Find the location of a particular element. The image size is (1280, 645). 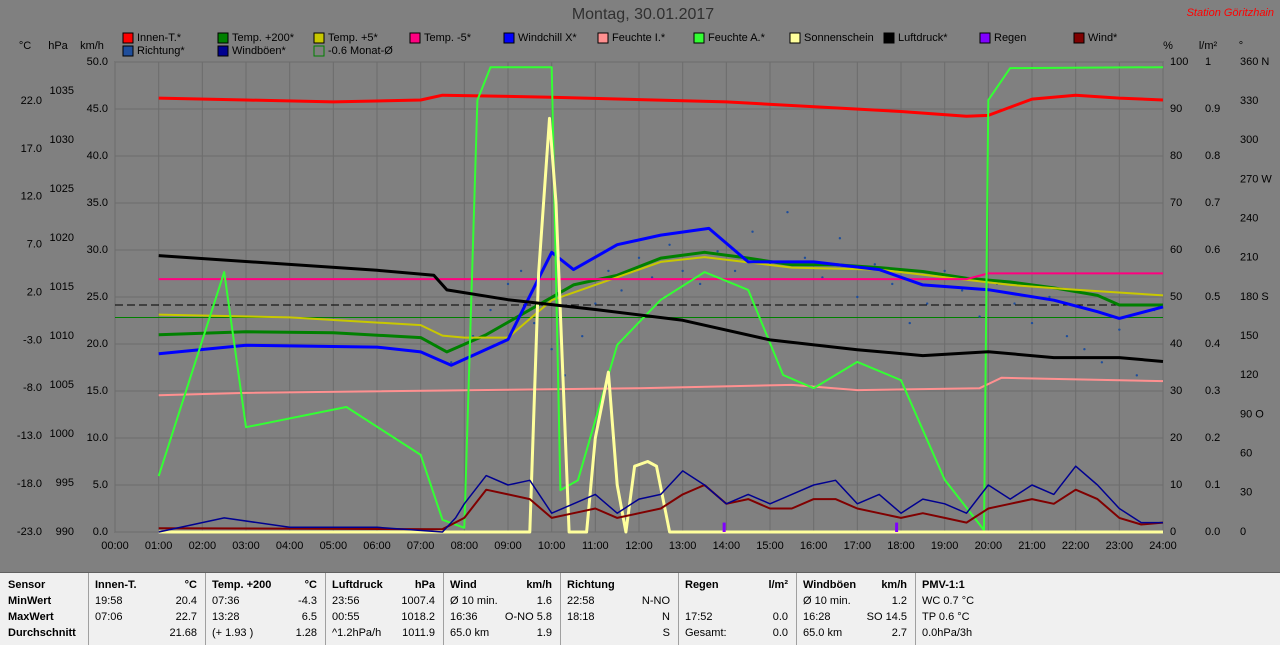

cell-right: 21.68 is located at coordinates (183, 633).